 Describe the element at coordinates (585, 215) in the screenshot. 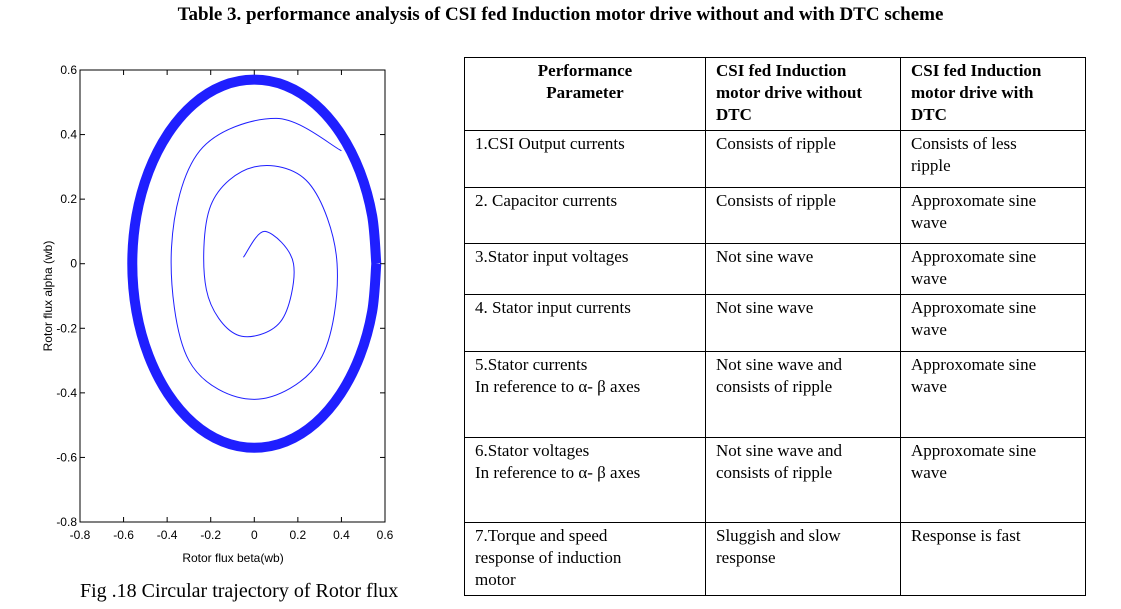

I see `table-cell: 2. Capacitor currents` at that location.